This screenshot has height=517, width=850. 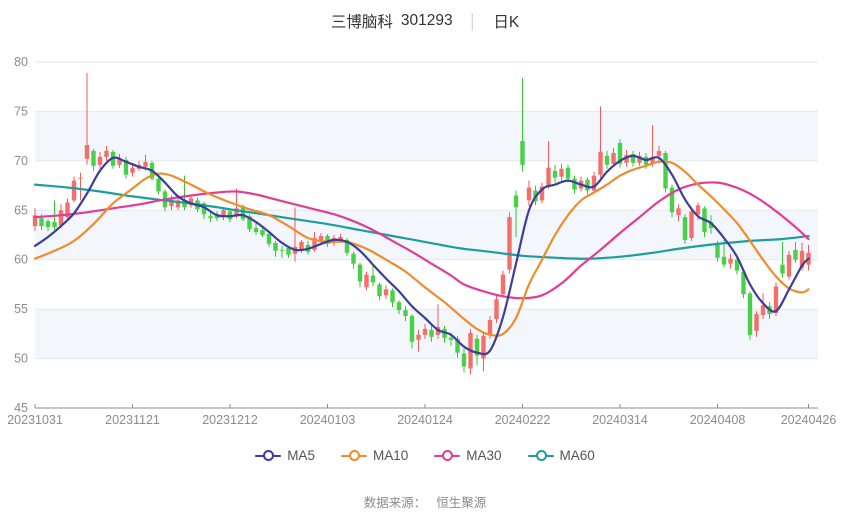 I want to click on legend-item-ma60: MA60, so click(x=561, y=455).